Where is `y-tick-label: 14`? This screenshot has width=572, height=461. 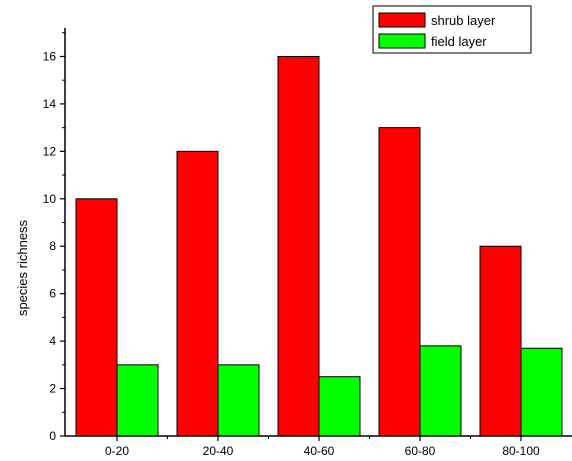 y-tick-label: 14 is located at coordinates (50, 104).